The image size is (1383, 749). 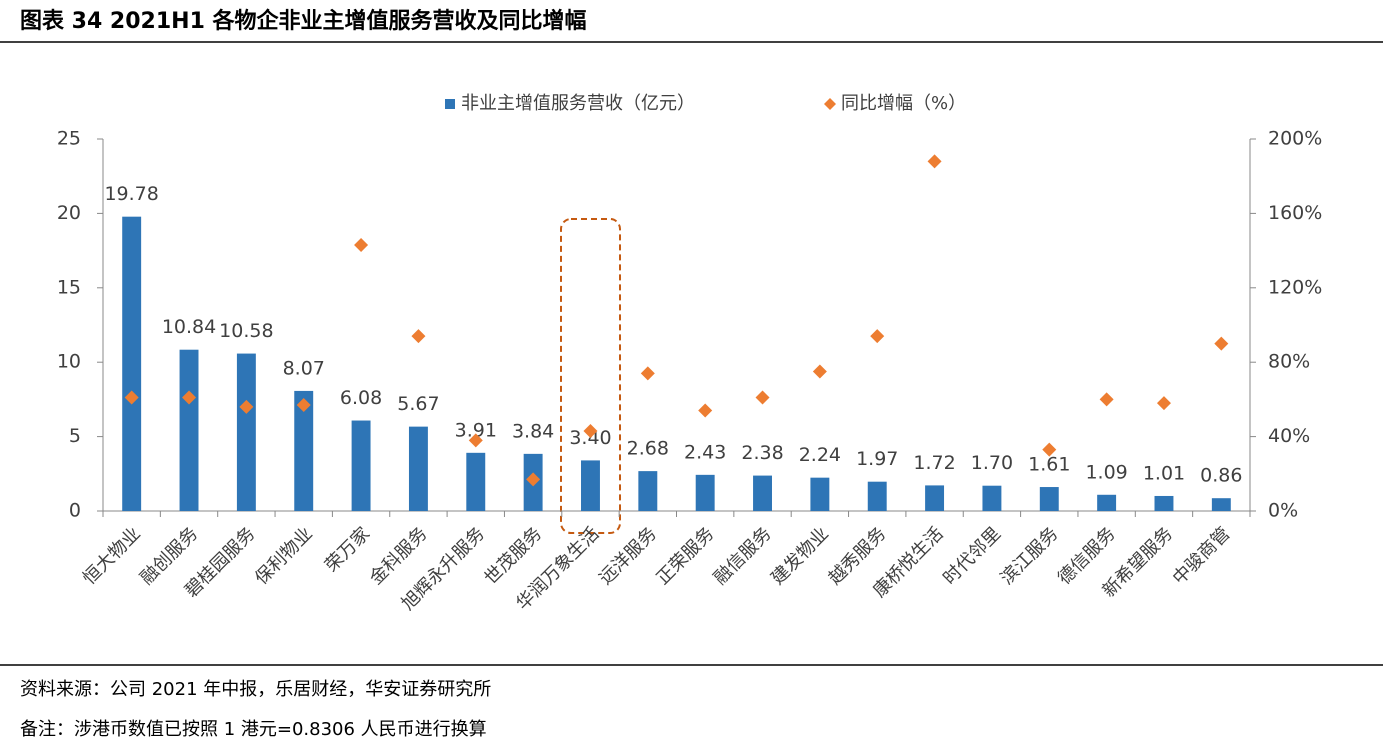 What do you see at coordinates (253, 729) in the screenshot?
I see `remark-note: 备注：涉港币数值已按照 1 港元=0.8306 人民币进行换算` at bounding box center [253, 729].